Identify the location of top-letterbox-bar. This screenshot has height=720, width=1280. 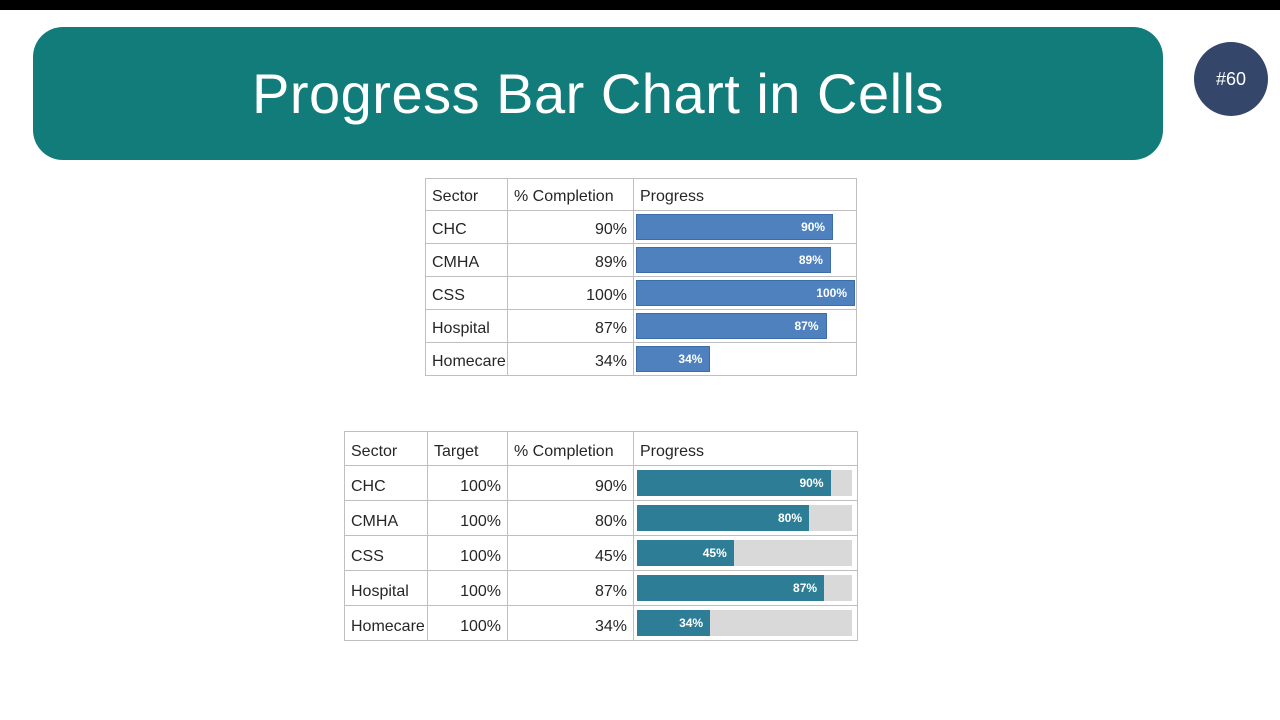
(640, 5).